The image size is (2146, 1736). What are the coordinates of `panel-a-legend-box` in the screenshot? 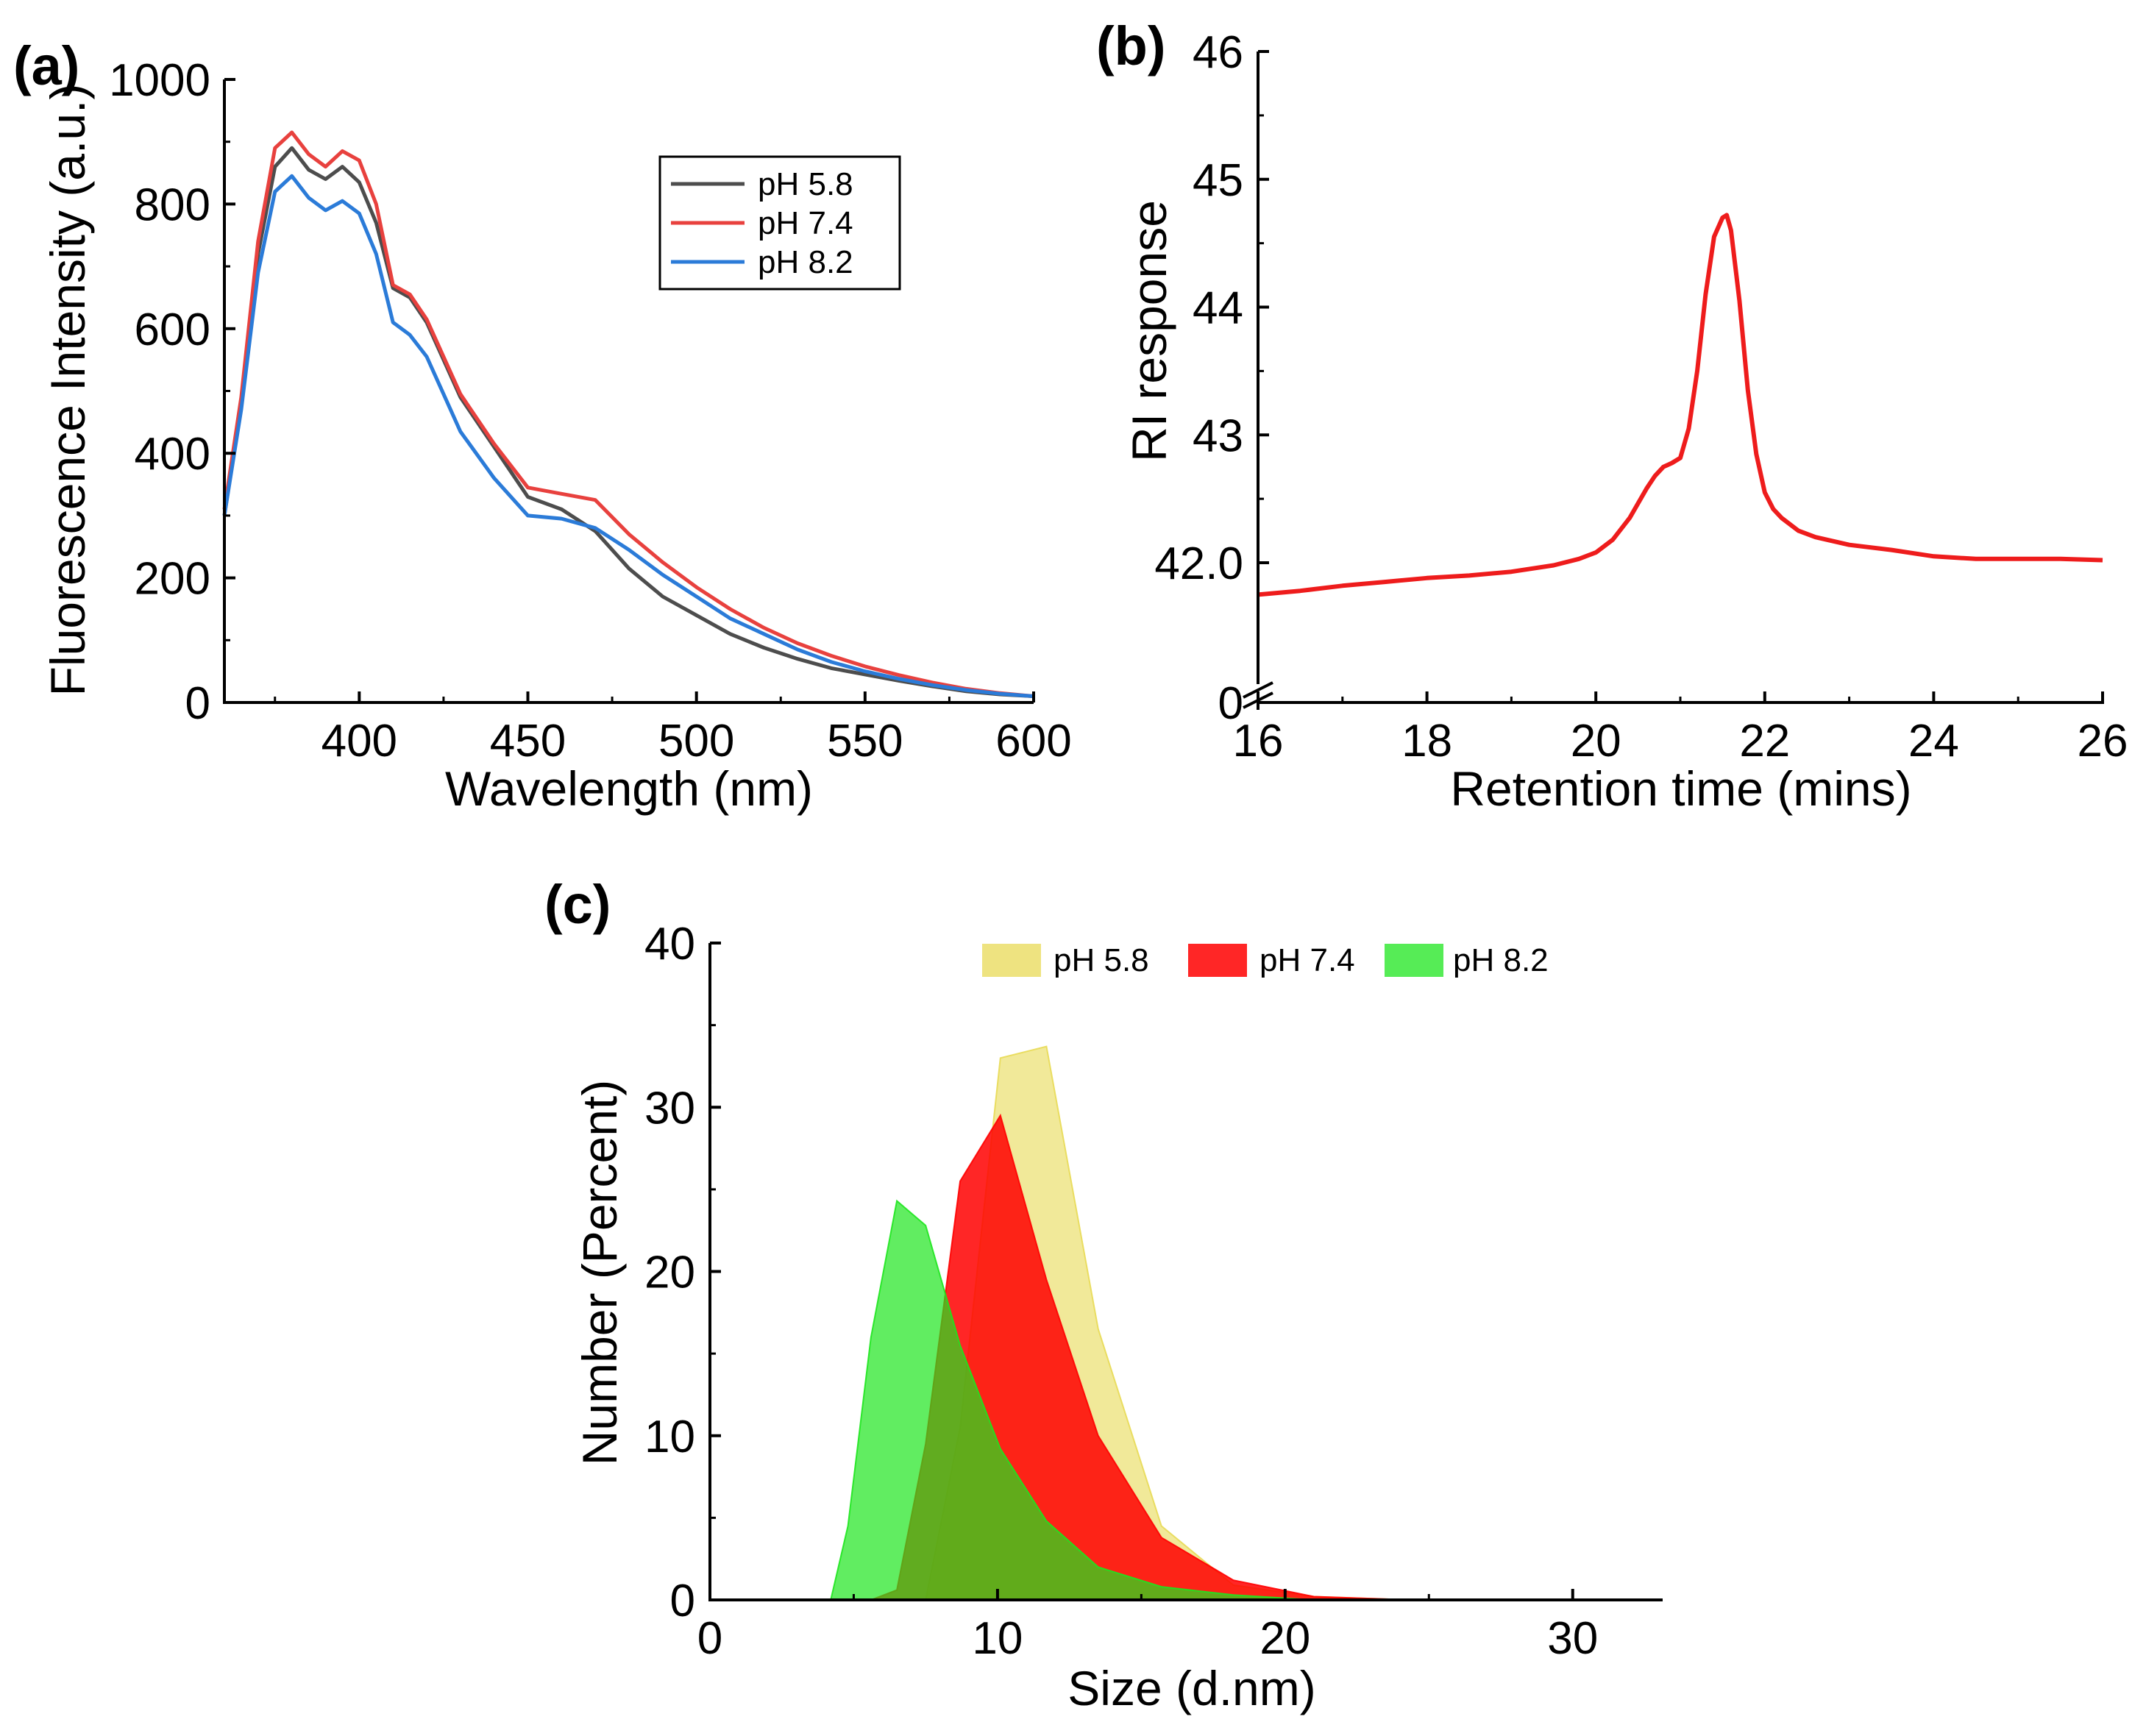 It's located at (780, 223).